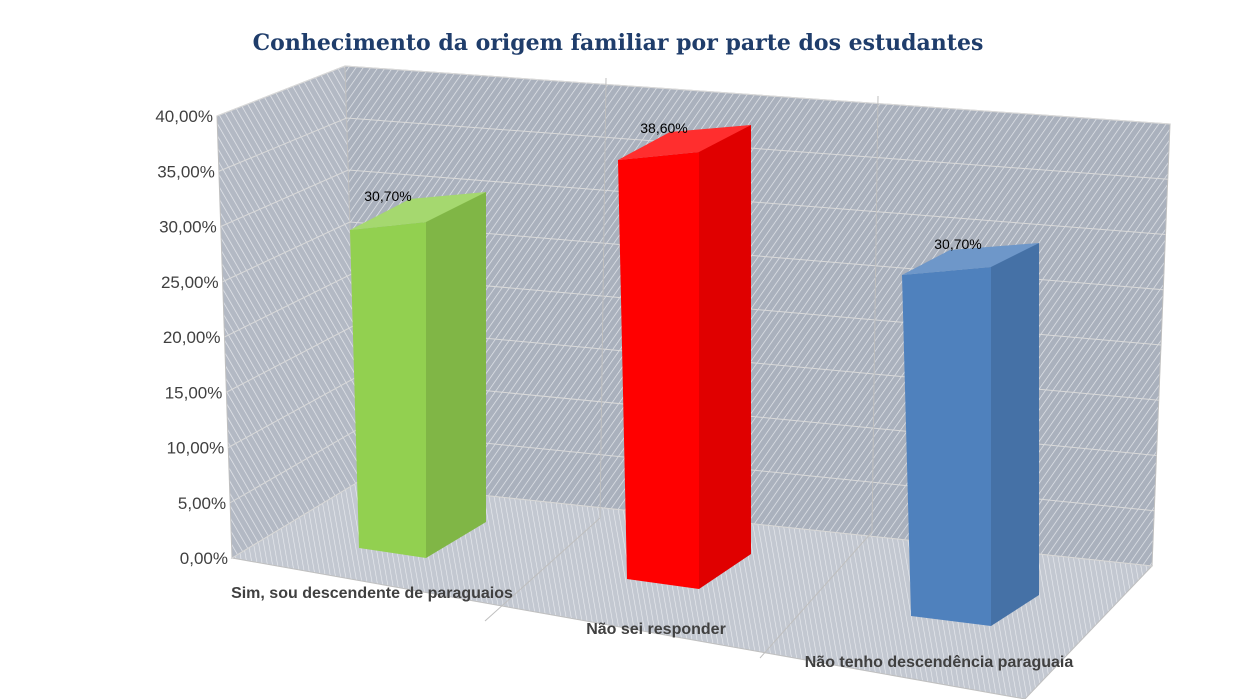 The image size is (1236, 699). What do you see at coordinates (194, 392) in the screenshot?
I see `y-tick-label: 15,00%` at bounding box center [194, 392].